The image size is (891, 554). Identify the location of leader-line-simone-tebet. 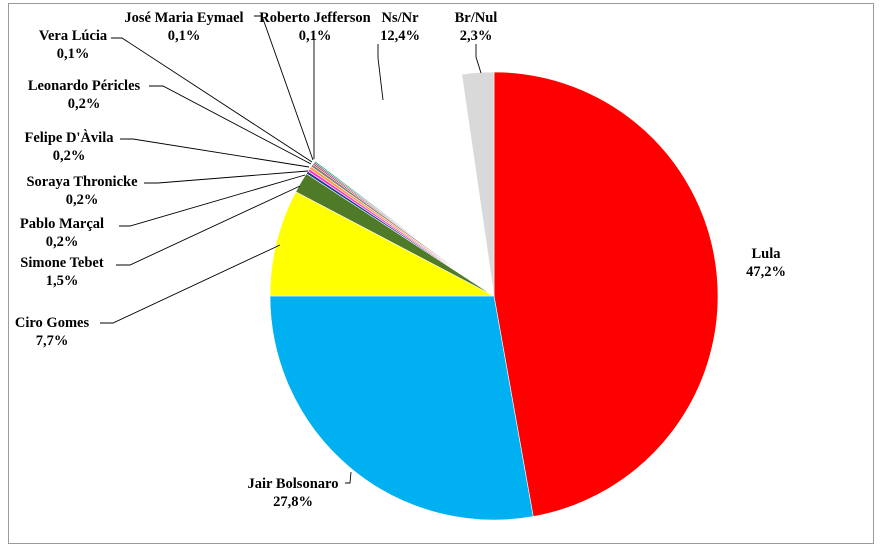
(208, 225).